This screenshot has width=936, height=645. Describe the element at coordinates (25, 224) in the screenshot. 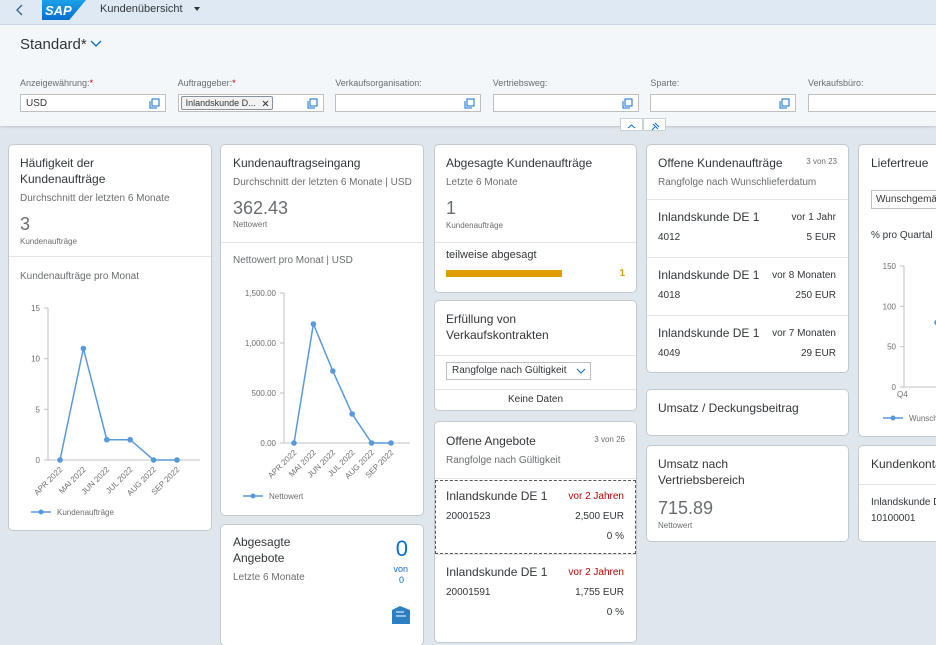

I see `kpi: 3` at that location.